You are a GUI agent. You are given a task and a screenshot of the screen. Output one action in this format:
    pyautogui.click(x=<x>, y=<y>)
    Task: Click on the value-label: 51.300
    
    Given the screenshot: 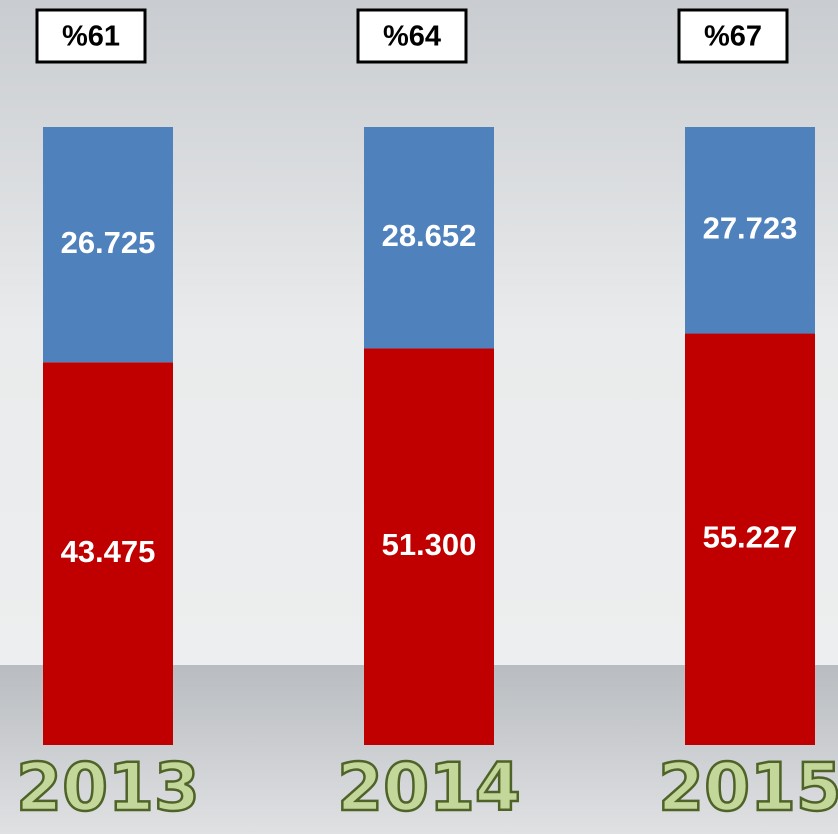 What is the action you would take?
    pyautogui.click(x=429, y=544)
    